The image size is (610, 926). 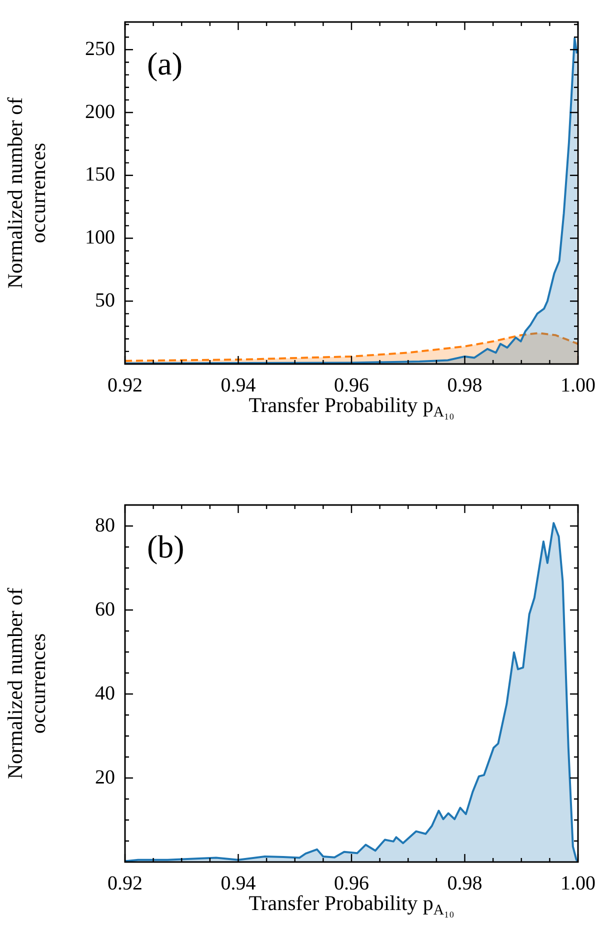 What do you see at coordinates (105, 609) in the screenshot?
I see `y-tick-label: 60` at bounding box center [105, 609].